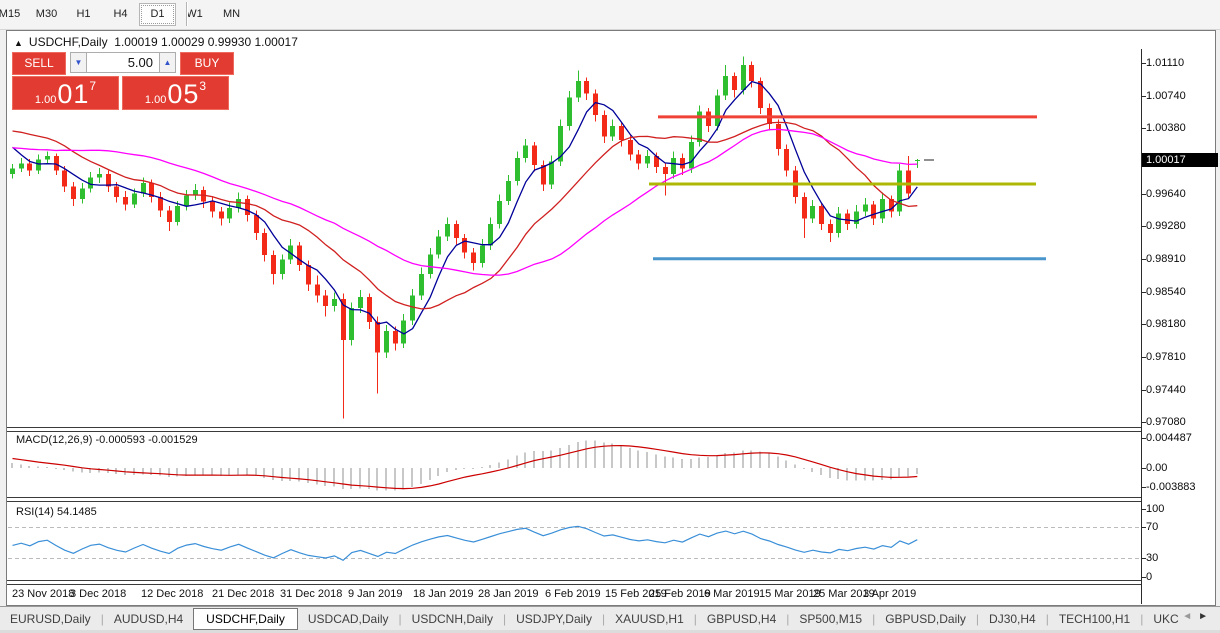 The image size is (1220, 633). What do you see at coordinates (1166, 128) in the screenshot?
I see `price-axis-label: 1.00380` at bounding box center [1166, 128].